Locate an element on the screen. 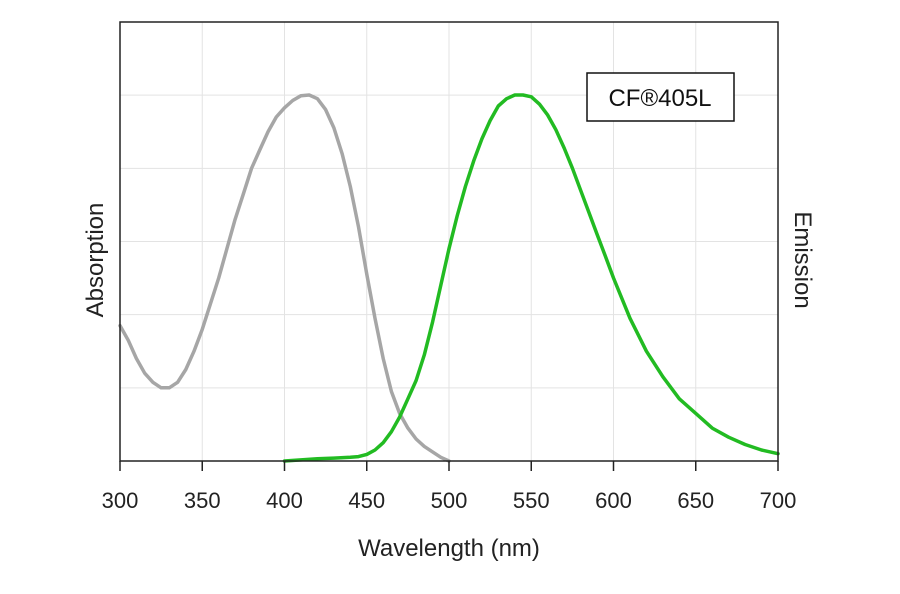 The width and height of the screenshot is (900, 594). legend-box is located at coordinates (660, 97).